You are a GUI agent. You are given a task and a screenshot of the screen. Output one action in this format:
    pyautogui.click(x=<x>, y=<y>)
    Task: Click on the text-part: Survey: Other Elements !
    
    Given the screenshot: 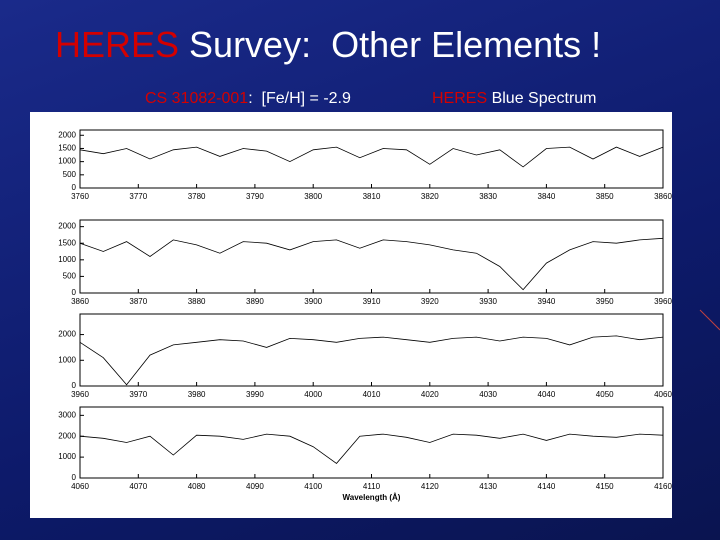 What is the action you would take?
    pyautogui.click(x=390, y=44)
    